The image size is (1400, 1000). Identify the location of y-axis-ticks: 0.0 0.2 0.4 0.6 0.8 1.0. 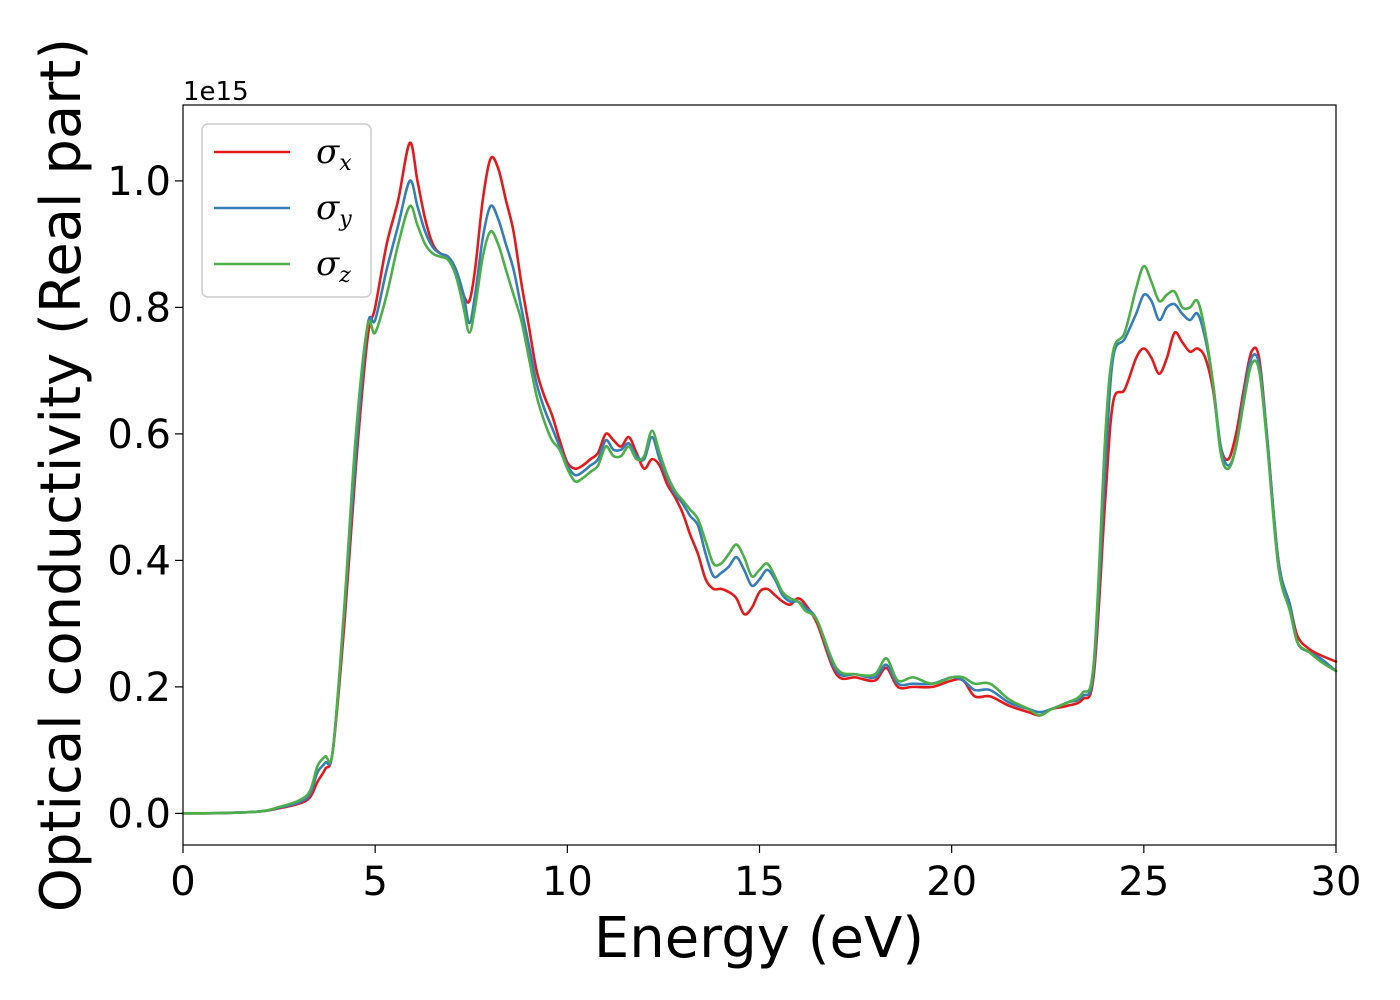
(145, 498).